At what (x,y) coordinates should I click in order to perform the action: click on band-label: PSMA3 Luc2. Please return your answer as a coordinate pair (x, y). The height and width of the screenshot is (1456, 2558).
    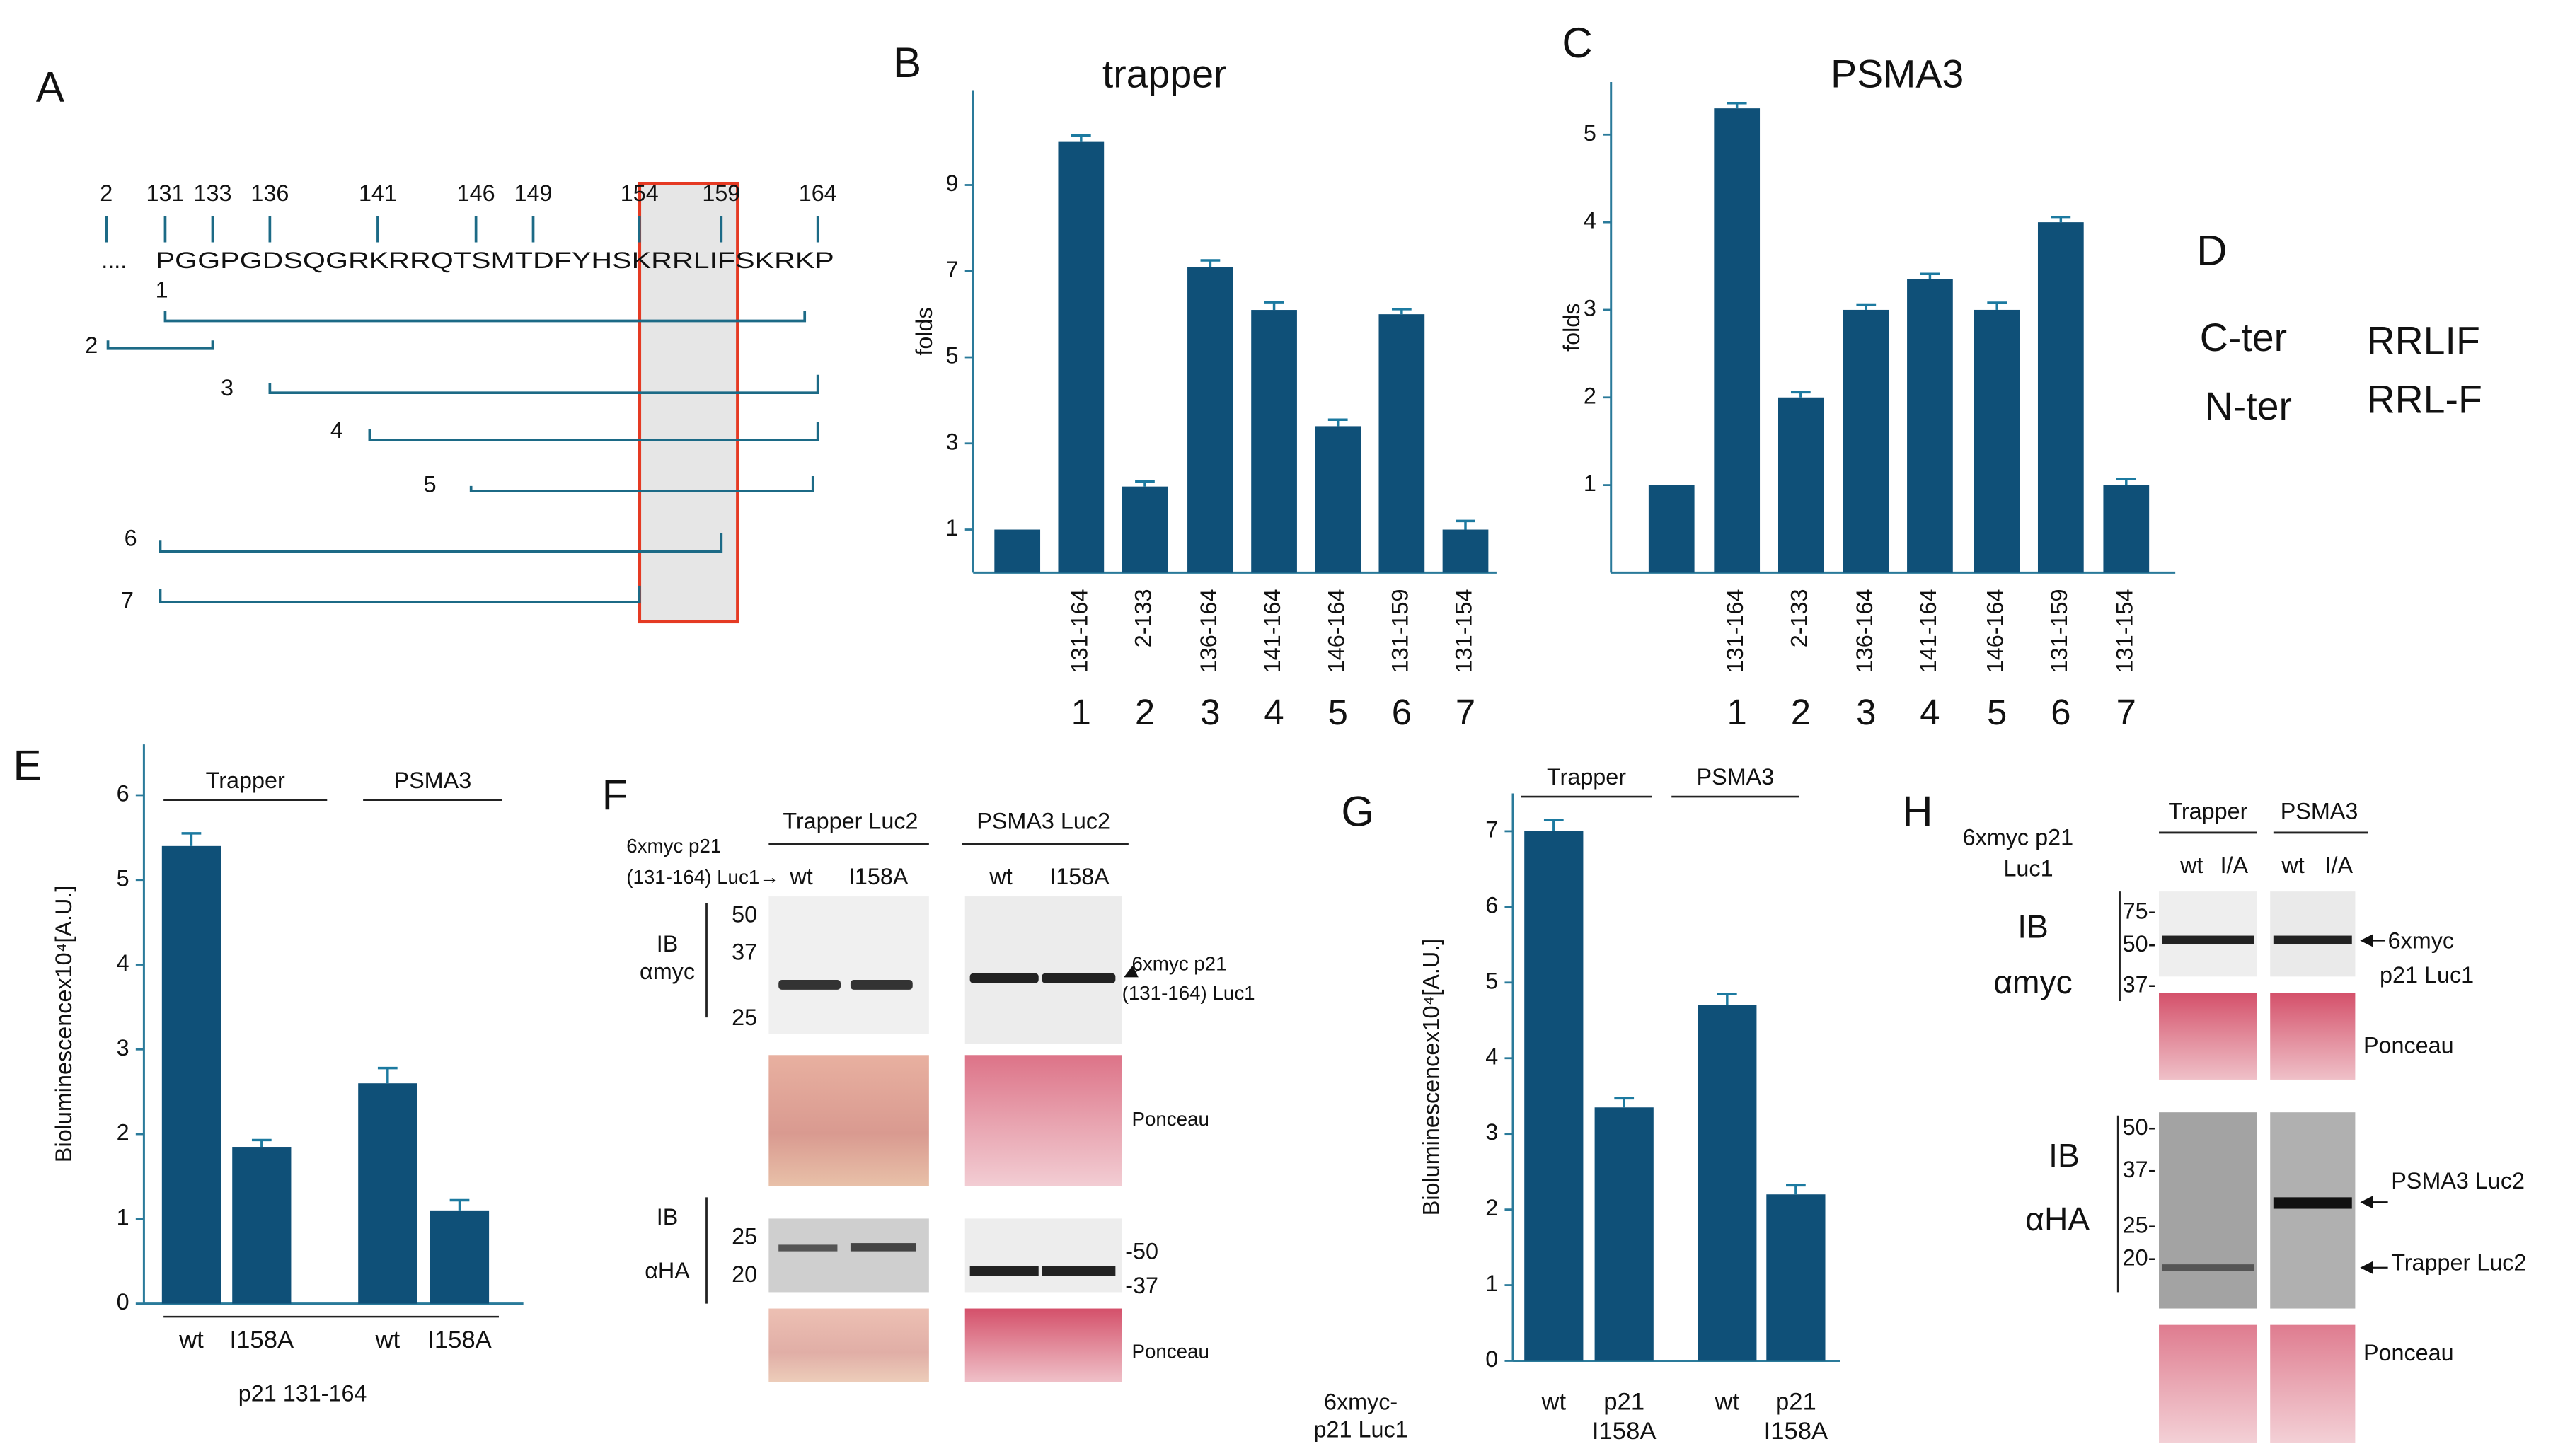
    Looking at the image, I should click on (2458, 1181).